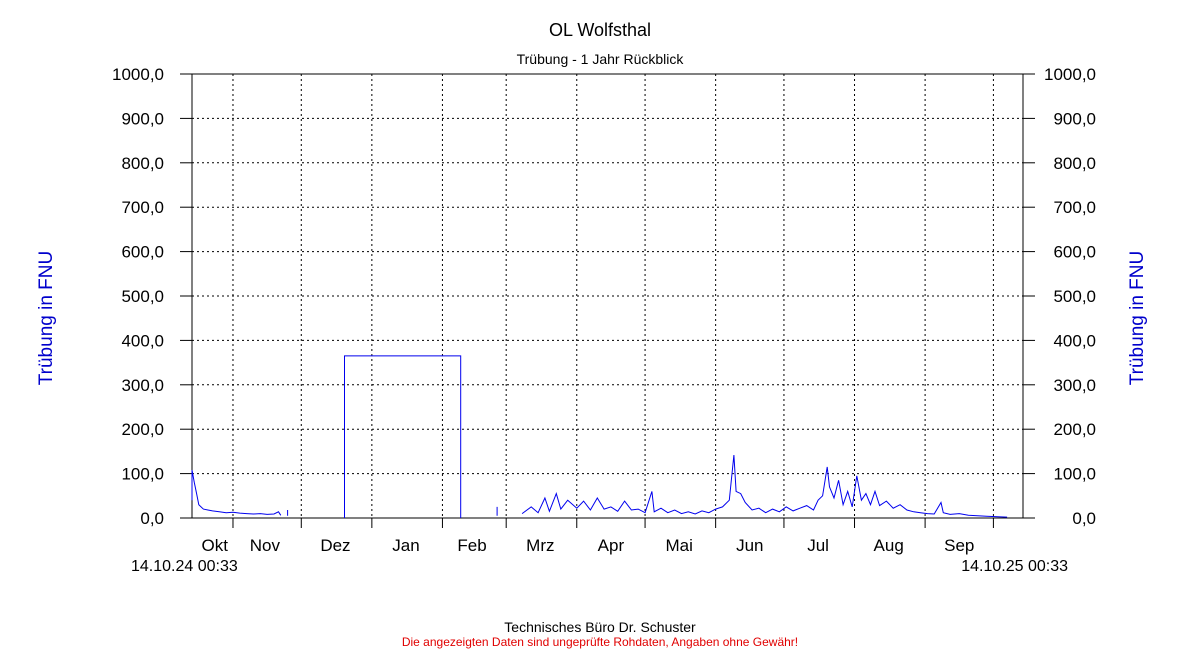 The width and height of the screenshot is (1200, 650). I want to click on x-tick-label: Feb, so click(471, 545).